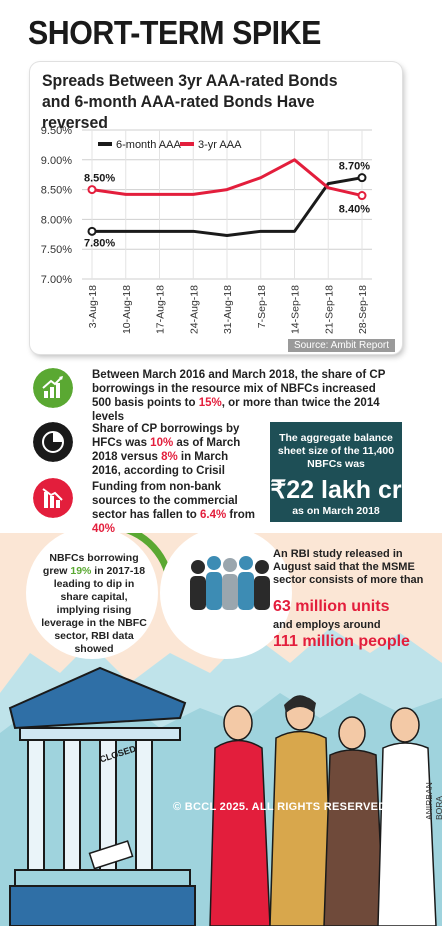 The width and height of the screenshot is (442, 926). What do you see at coordinates (354, 167) in the screenshot?
I see `data-label: 8.70%` at bounding box center [354, 167].